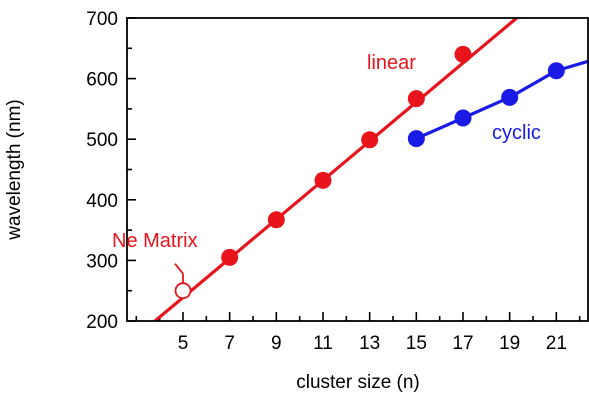 The image size is (589, 393). Describe the element at coordinates (102, 201) in the screenshot. I see `y-tick-label: 400` at that location.